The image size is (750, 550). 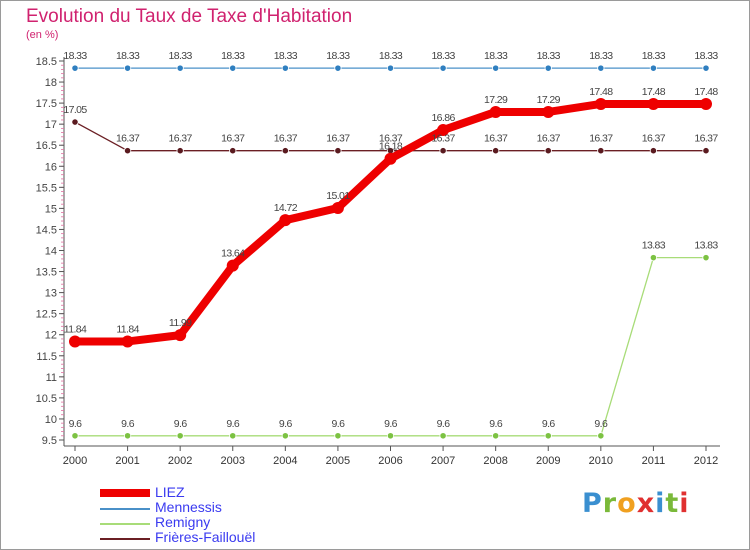 I want to click on legend-item-remigny: Remigny, so click(x=225, y=522).